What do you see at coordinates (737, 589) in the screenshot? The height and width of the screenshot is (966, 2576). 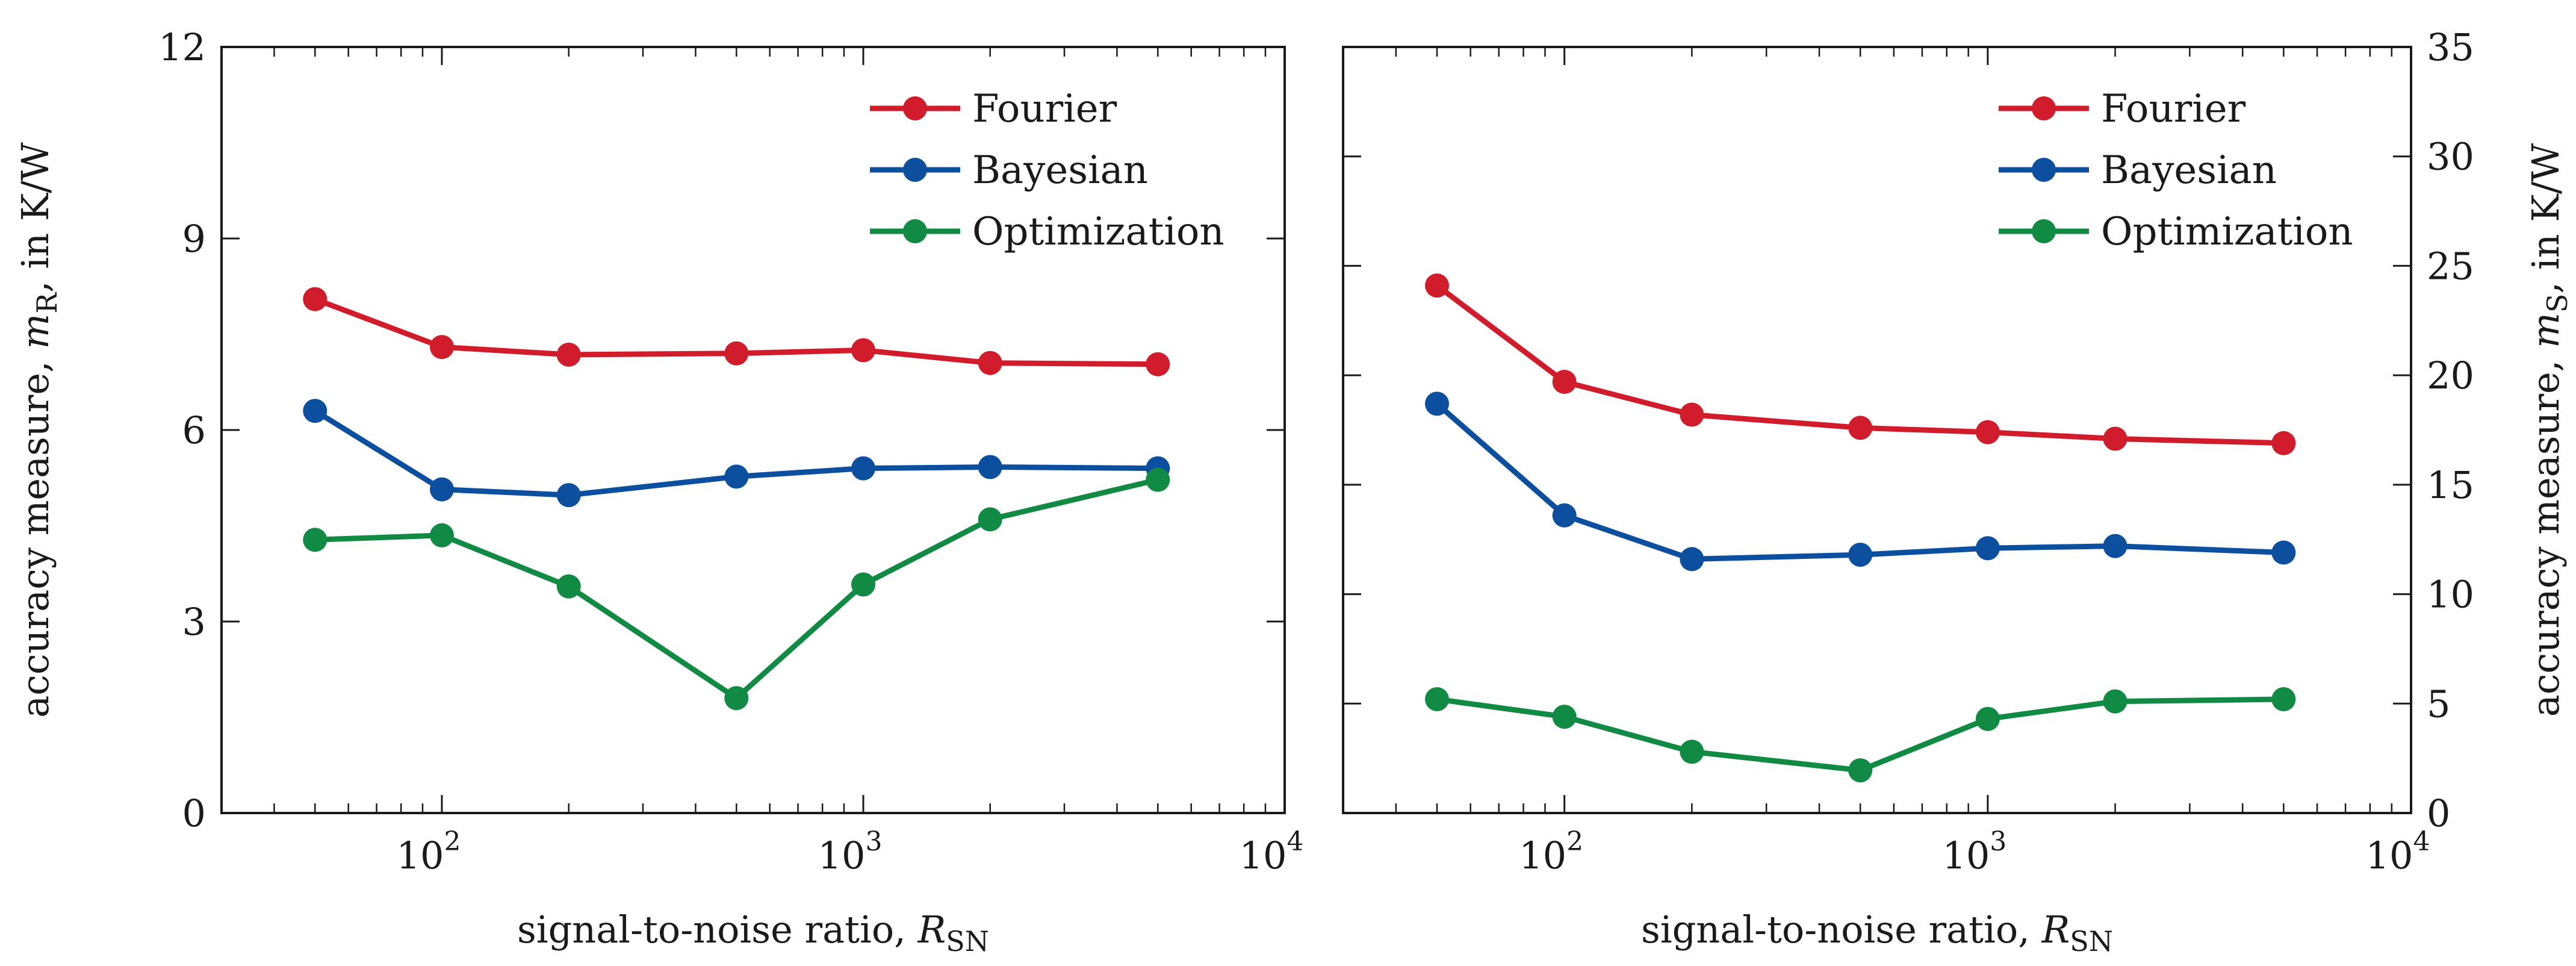 I see `series-line-optimization` at bounding box center [737, 589].